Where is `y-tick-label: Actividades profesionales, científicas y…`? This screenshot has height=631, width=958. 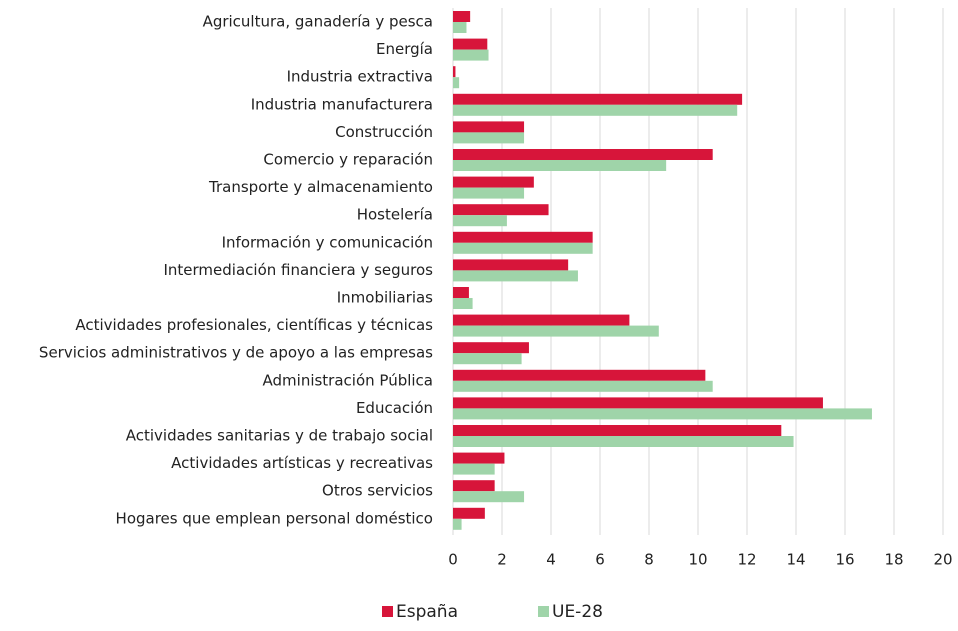
y-tick-label: Actividades profesionales, científicas y… is located at coordinates (254, 325).